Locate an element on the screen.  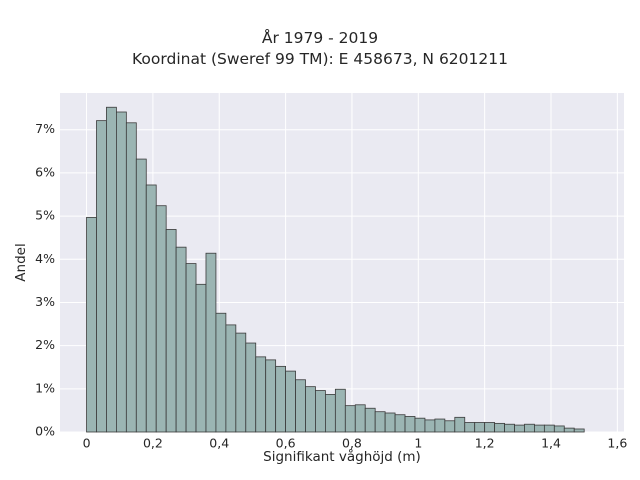
x-tick-label: 0,6 is located at coordinates (286, 443).